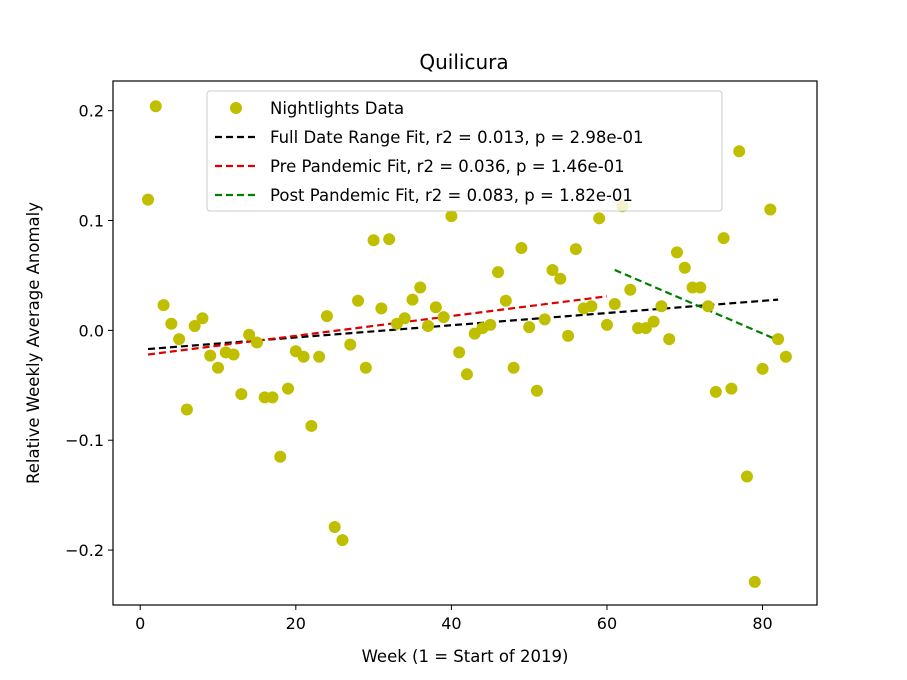  What do you see at coordinates (465, 656) in the screenshot?
I see `x-axis-label: Week (1 = Start of 2019)` at bounding box center [465, 656].